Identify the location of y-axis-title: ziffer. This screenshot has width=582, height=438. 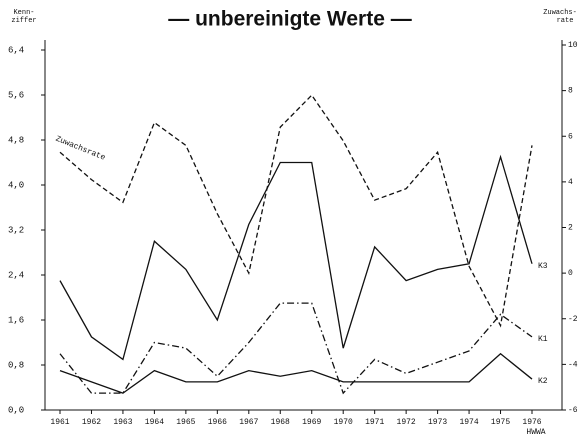
(23, 21).